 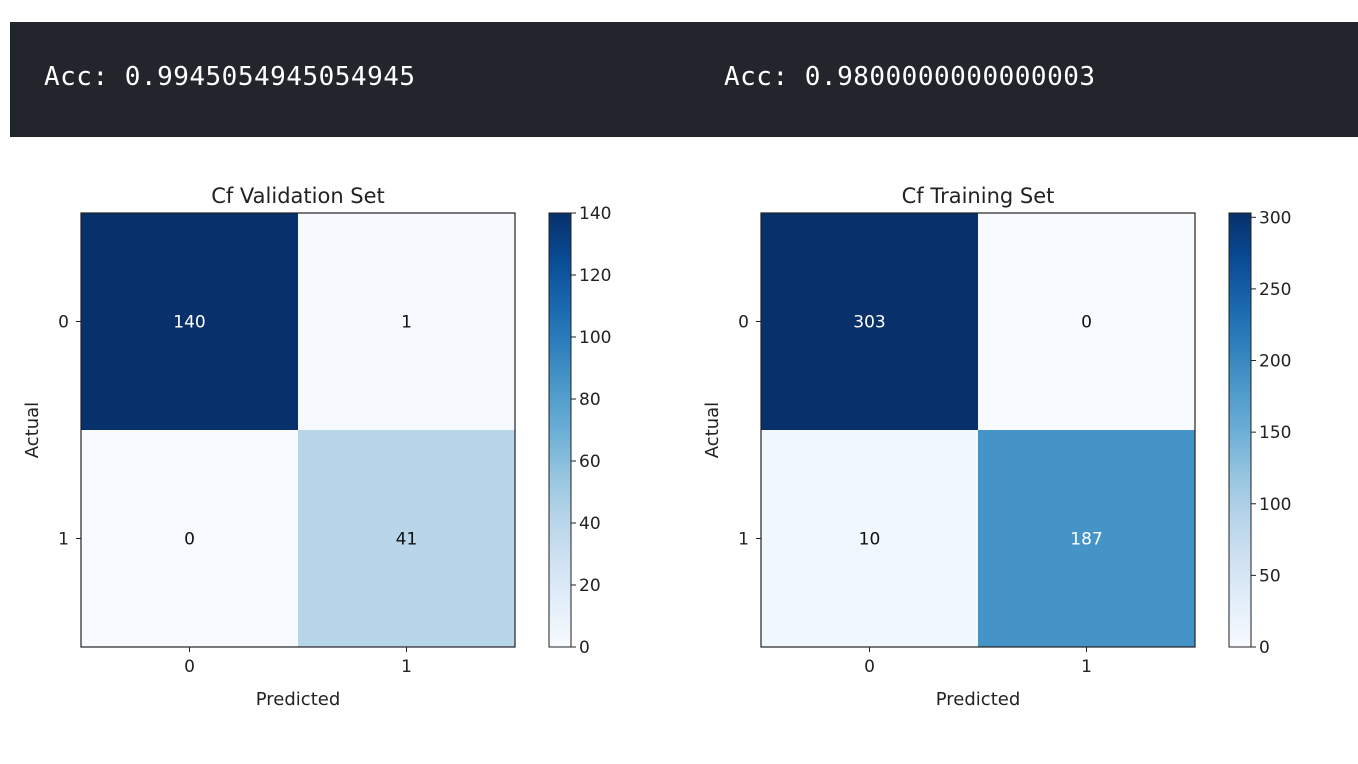 I want to click on colorbar-tick-label: 60, so click(x=590, y=462).